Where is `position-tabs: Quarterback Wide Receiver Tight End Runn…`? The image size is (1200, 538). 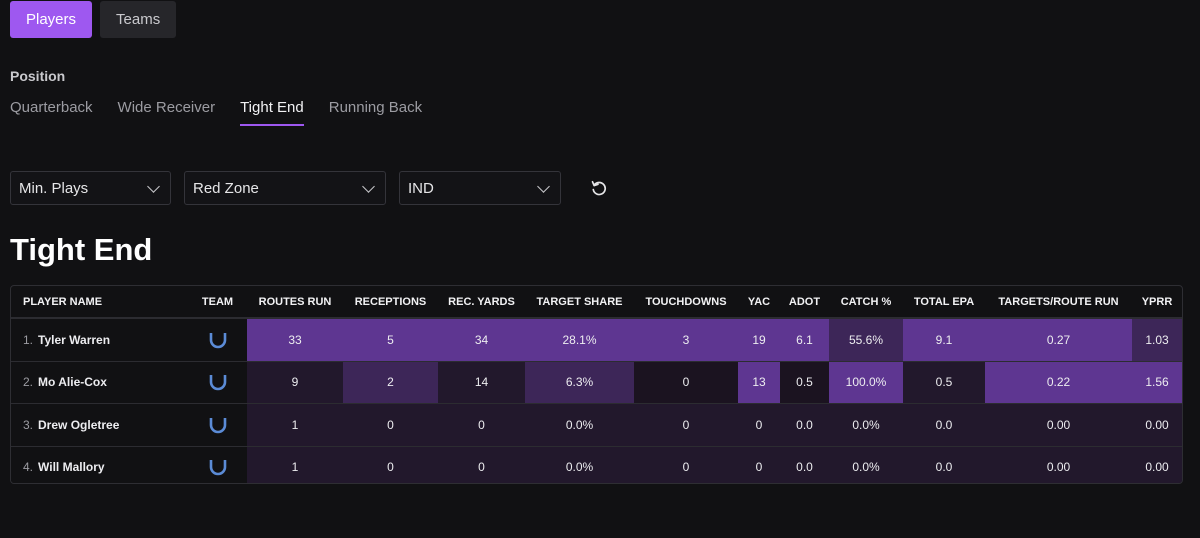 position-tabs: Quarterback Wide Receiver Tight End Runn… is located at coordinates (216, 112).